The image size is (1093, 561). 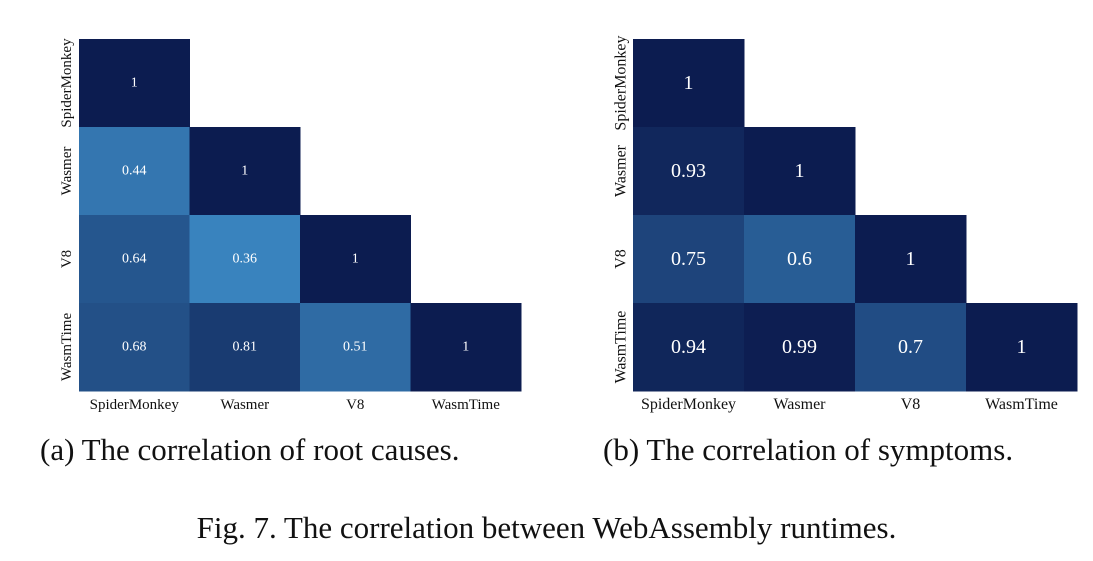 I want to click on cell-label-a-0-0: 1, so click(x=134, y=83).